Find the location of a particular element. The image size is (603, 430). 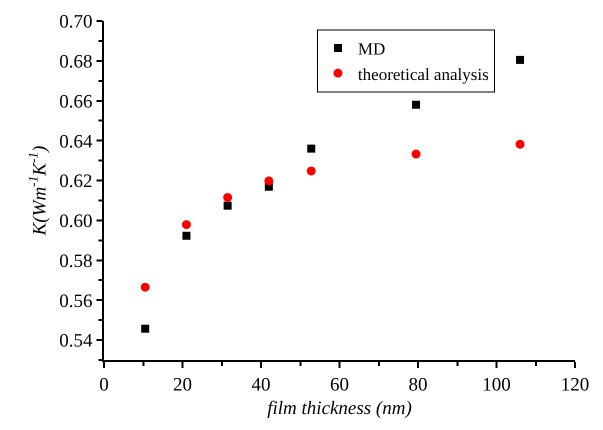

y-tick-label: 0.66 is located at coordinates (75, 101).